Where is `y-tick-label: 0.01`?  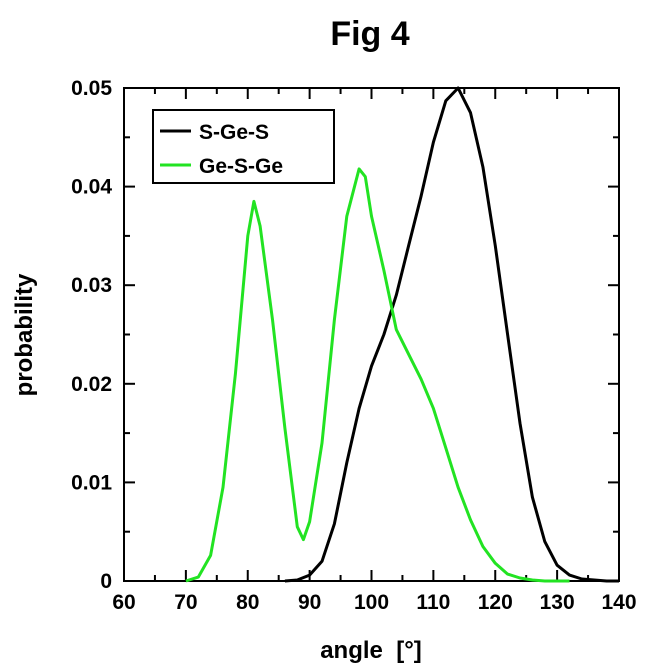
y-tick-label: 0.01 is located at coordinates (91, 482).